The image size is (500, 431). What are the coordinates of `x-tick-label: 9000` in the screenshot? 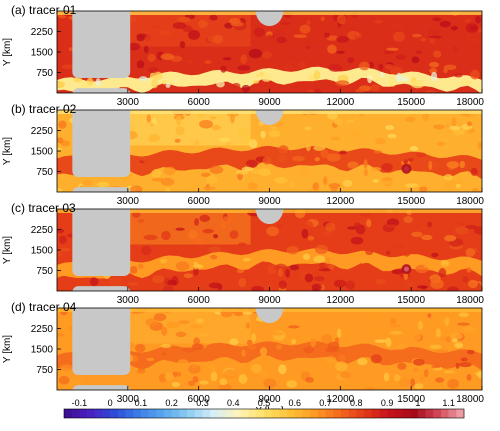 It's located at (269, 300).